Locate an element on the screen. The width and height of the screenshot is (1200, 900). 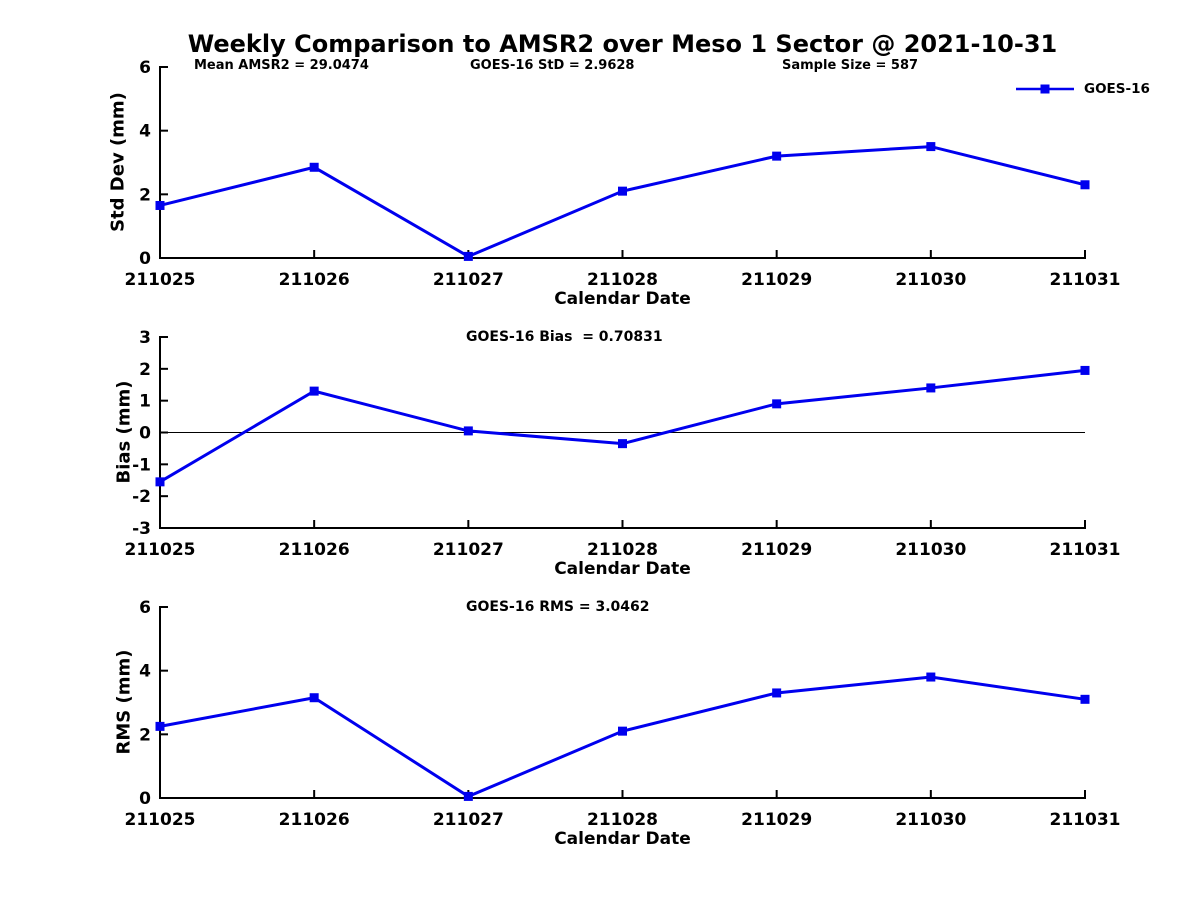
y-axis-label-rms: RMS (mm) is located at coordinates (124, 702).